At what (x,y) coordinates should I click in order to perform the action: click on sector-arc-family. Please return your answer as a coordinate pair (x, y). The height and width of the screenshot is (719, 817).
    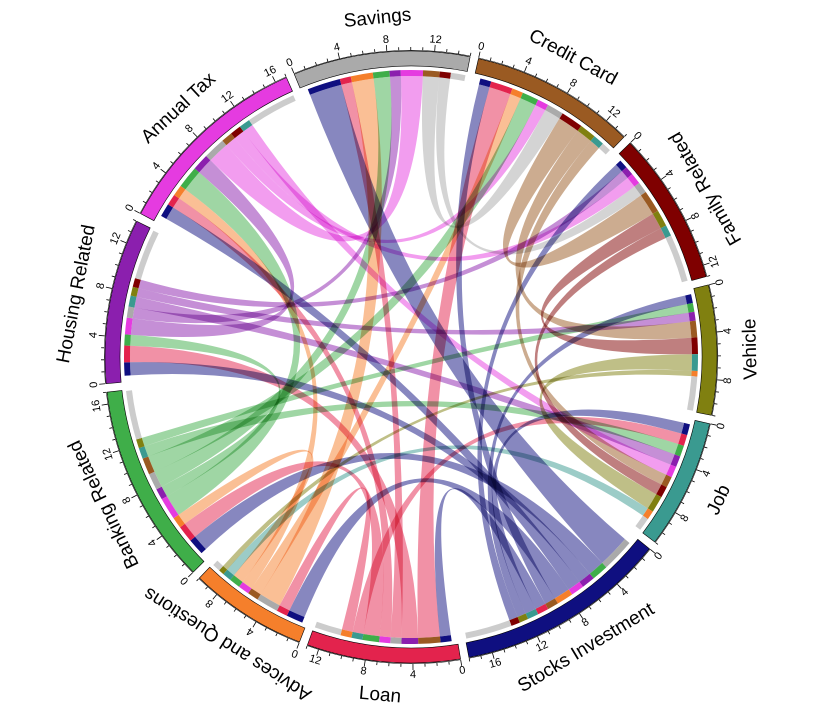
    Looking at the image, I should click on (662, 211).